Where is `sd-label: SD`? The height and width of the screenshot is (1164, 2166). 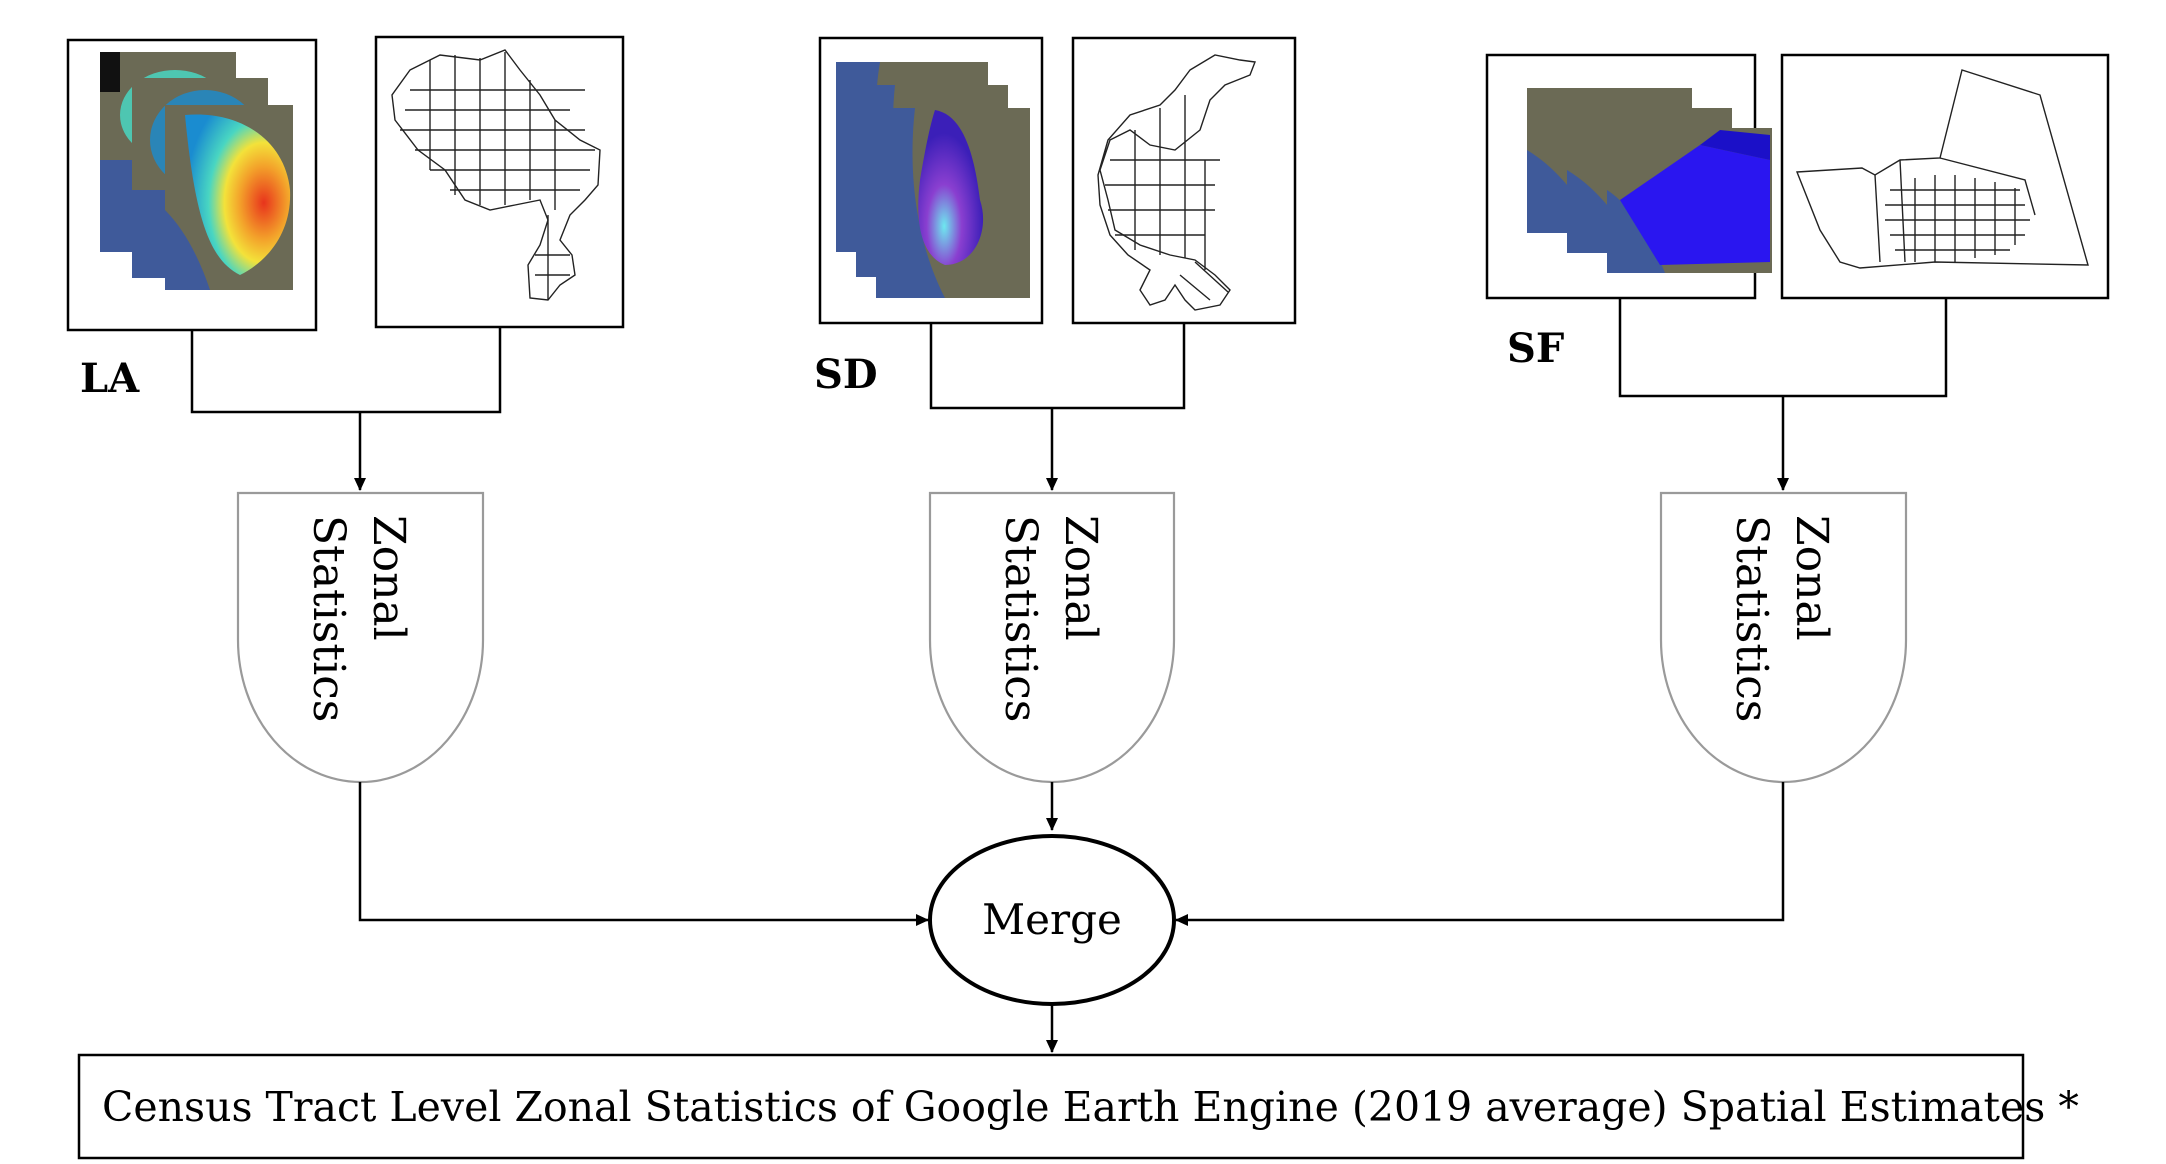 sd-label: SD is located at coordinates (846, 374).